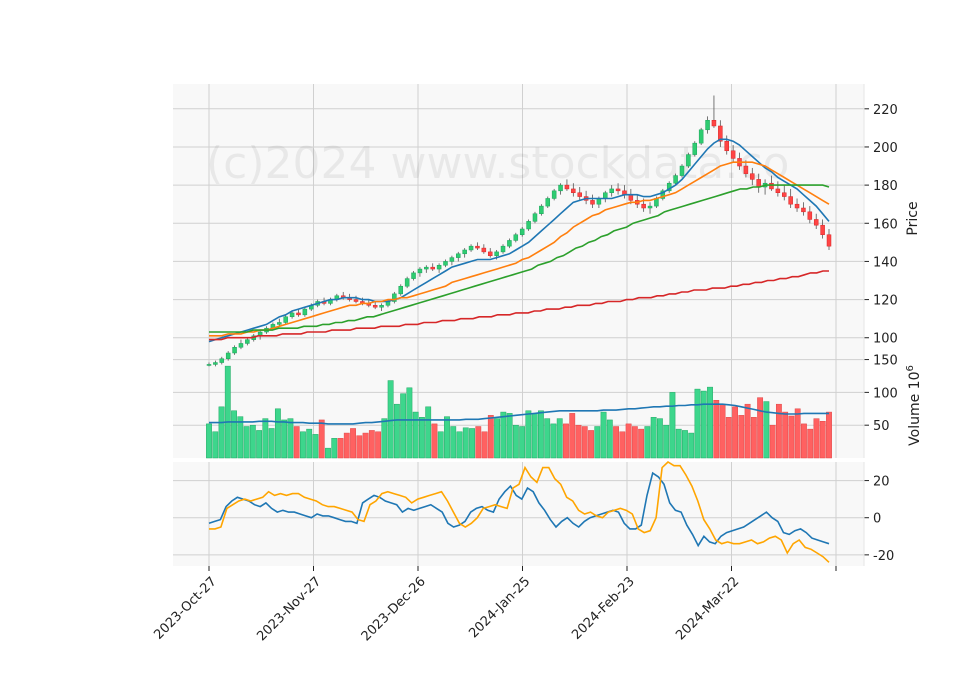 Image resolution: width=960 pixels, height=694 pixels. Describe the element at coordinates (910, 368) in the screenshot. I see `volume-label-exponent: 6` at that location.